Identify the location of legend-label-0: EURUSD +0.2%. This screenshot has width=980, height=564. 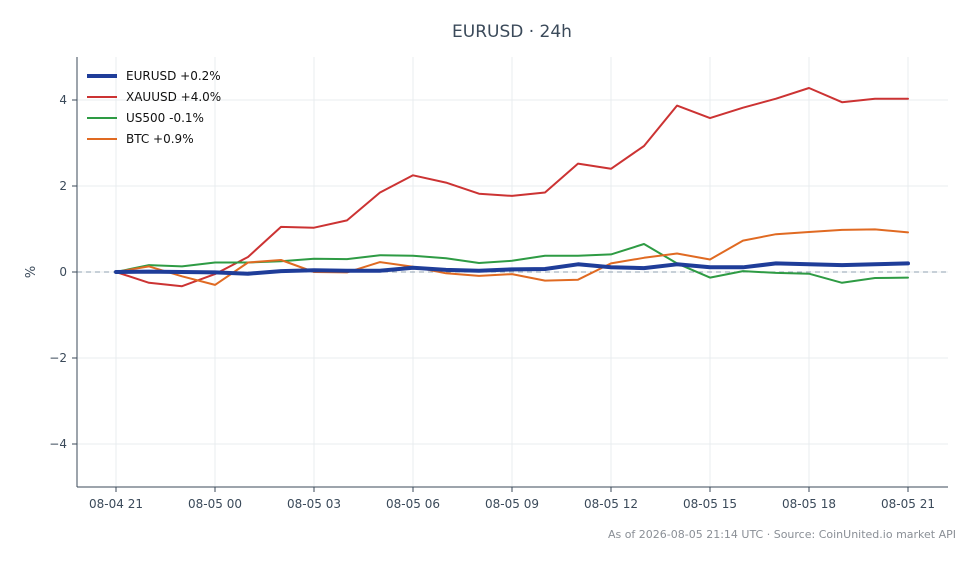
(173, 76).